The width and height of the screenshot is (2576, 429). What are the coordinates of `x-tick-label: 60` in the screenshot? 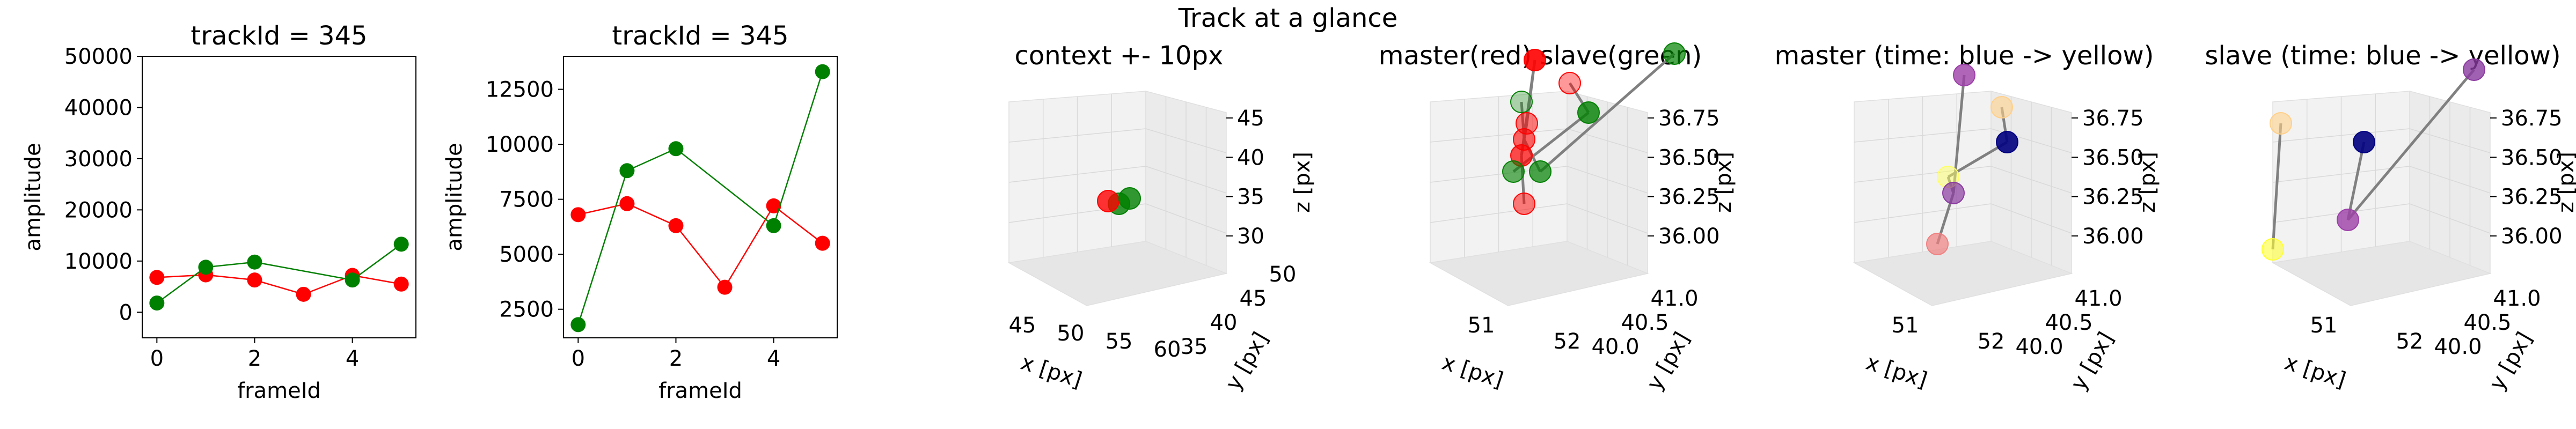 It's located at (1167, 349).